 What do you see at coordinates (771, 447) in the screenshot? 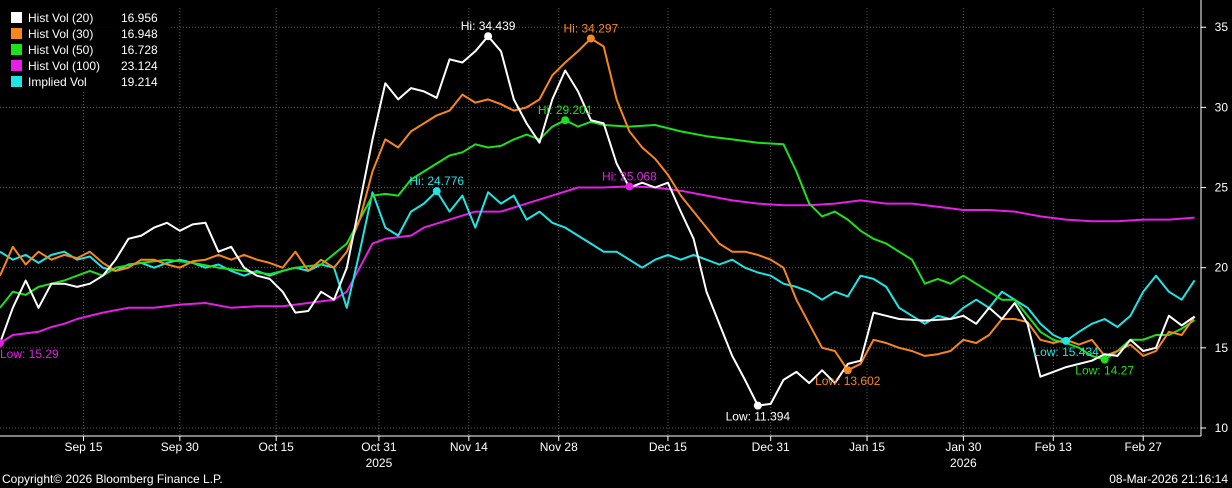
I see `x-tick-label: Dec 31` at bounding box center [771, 447].